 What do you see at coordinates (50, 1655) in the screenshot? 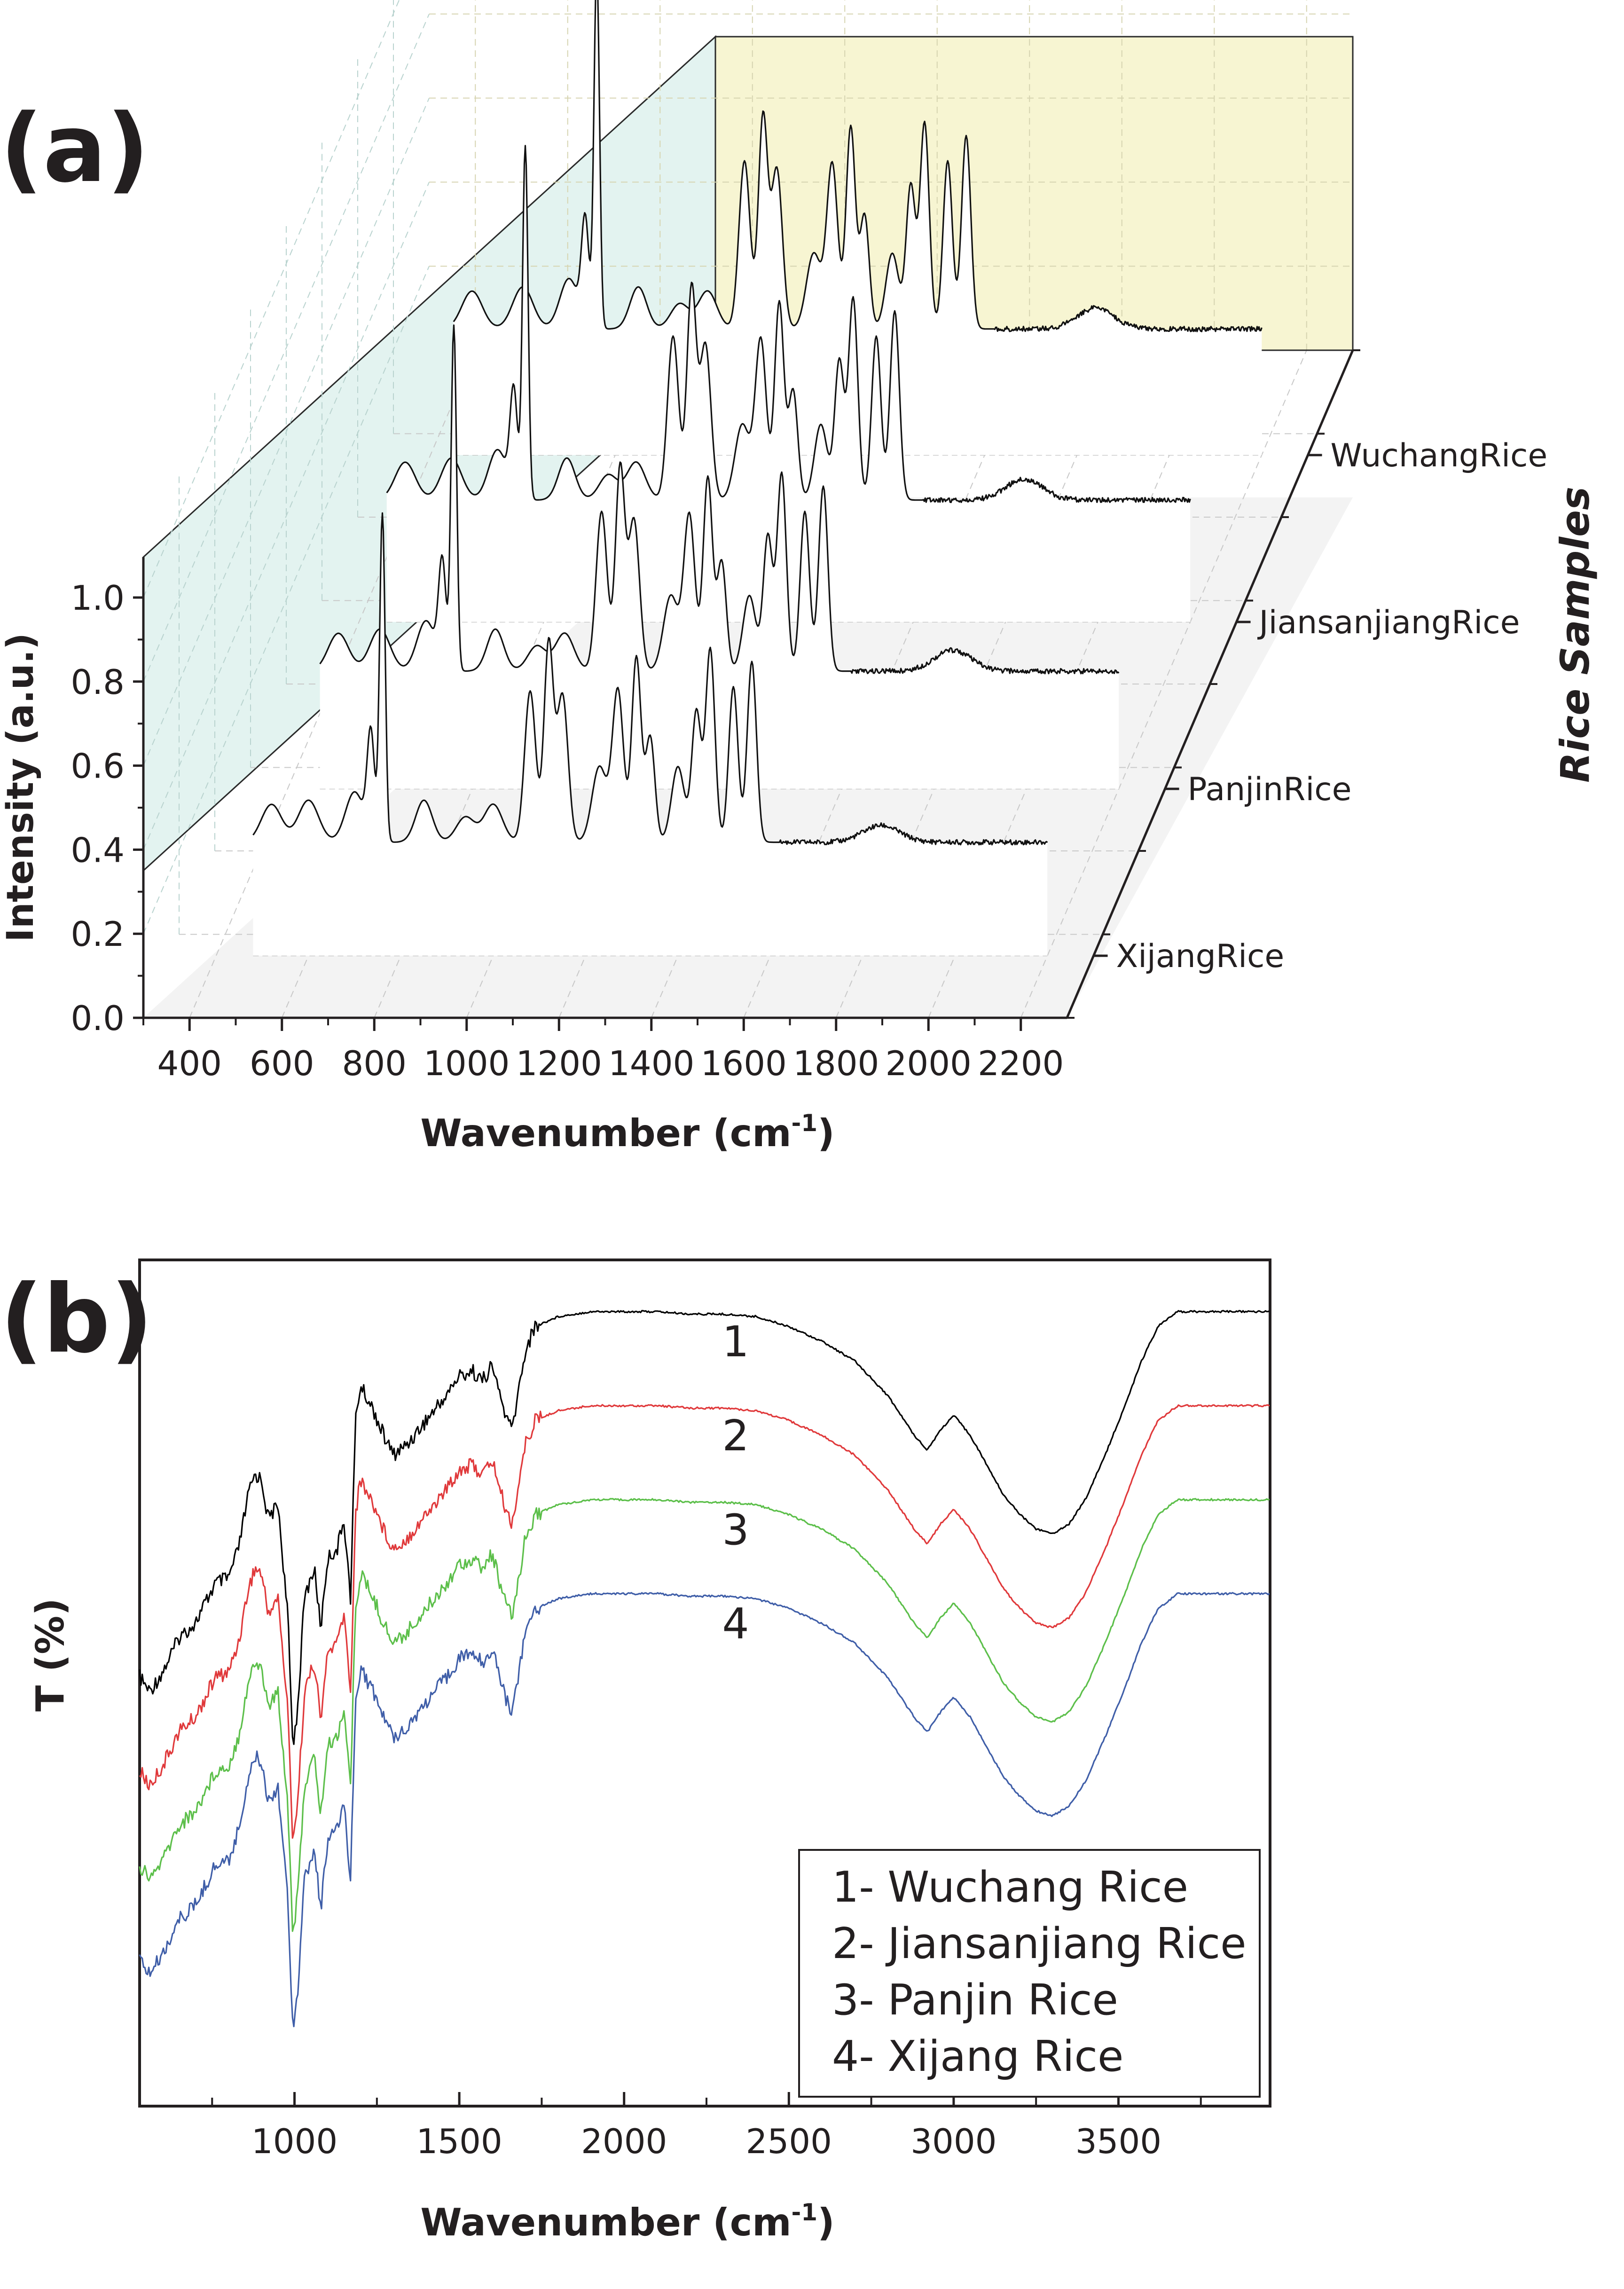
I see `y-axis-label: T (%)` at bounding box center [50, 1655].